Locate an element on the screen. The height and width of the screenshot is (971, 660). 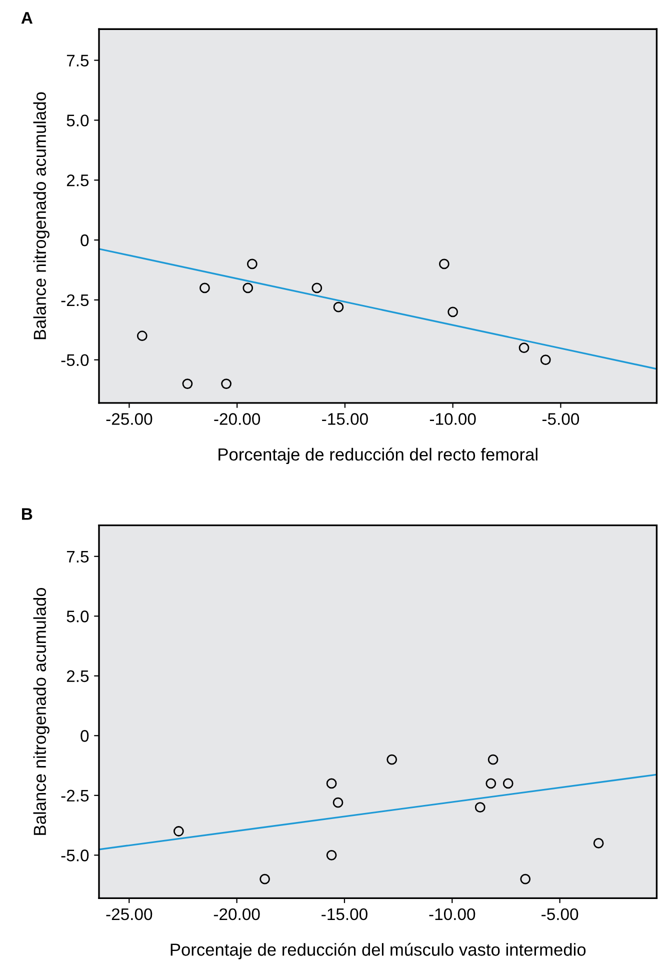
chart-title: B is located at coordinates (27, 514).